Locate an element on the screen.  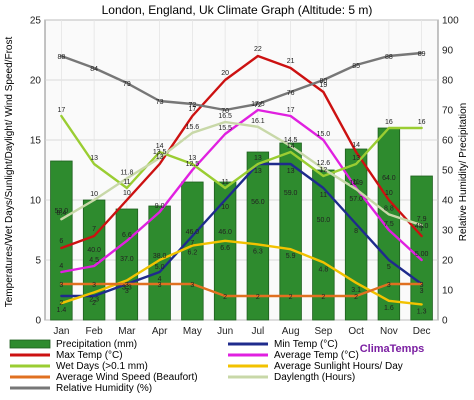
legend-label-precipitation-mm: Precipitation (mm) is located at coordinates (96, 344).